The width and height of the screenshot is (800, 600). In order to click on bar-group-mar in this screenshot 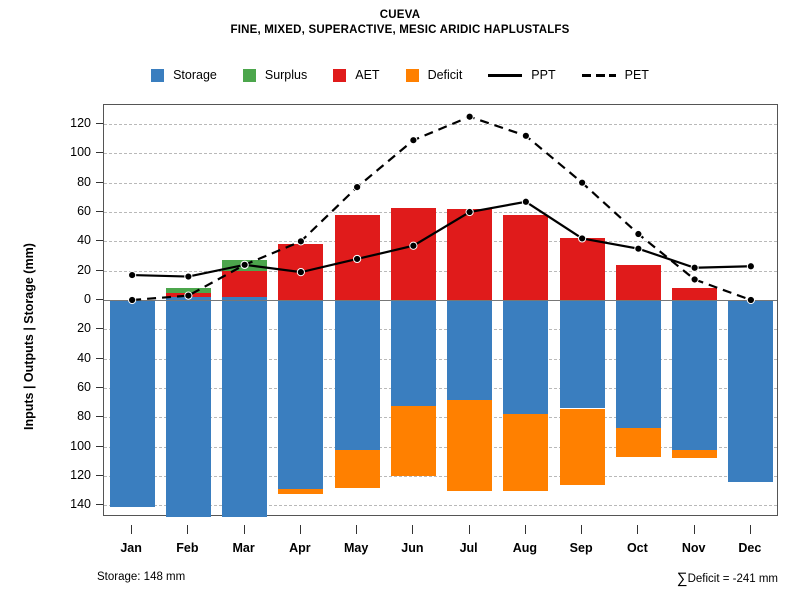, I will do `click(245, 311)`.